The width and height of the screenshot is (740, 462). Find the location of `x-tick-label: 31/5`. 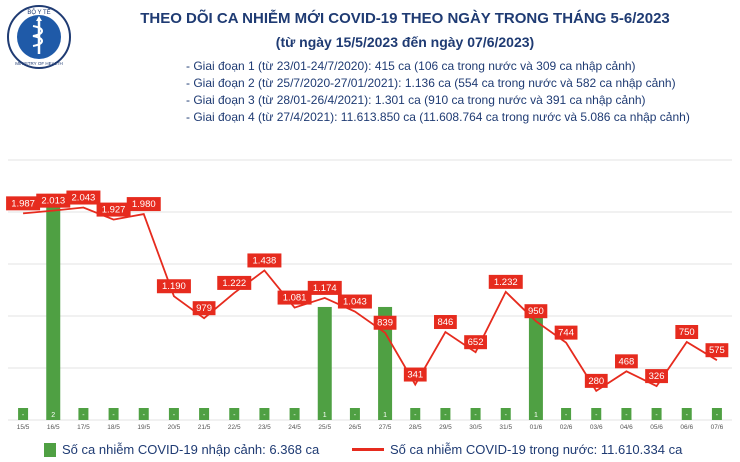

x-tick-label: 31/5 is located at coordinates (505, 427).